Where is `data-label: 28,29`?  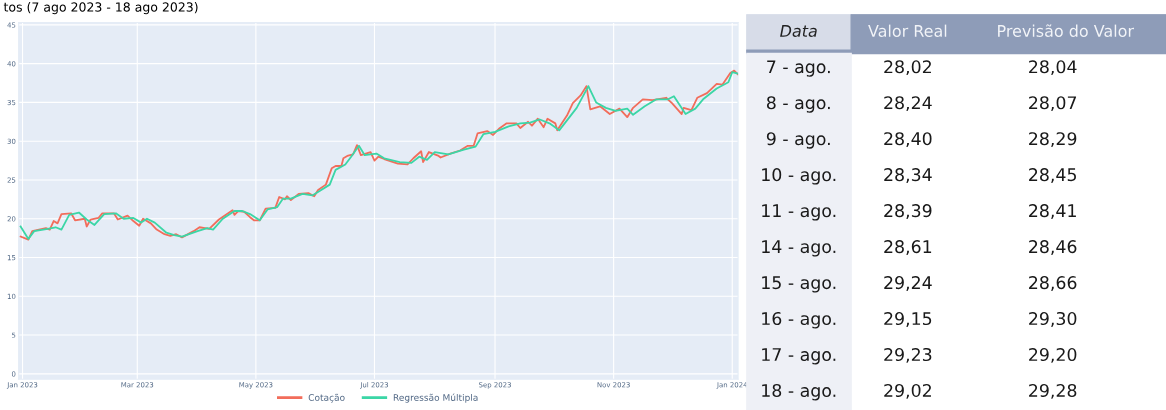 data-label: 28,29 is located at coordinates (1053, 140).